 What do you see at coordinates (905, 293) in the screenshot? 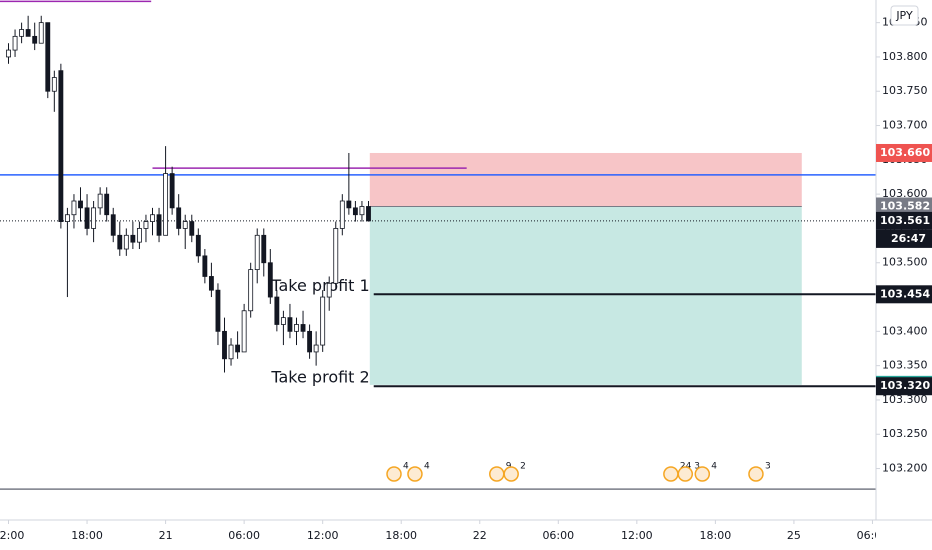
I see `price-tag-label: 103.454` at bounding box center [905, 293].